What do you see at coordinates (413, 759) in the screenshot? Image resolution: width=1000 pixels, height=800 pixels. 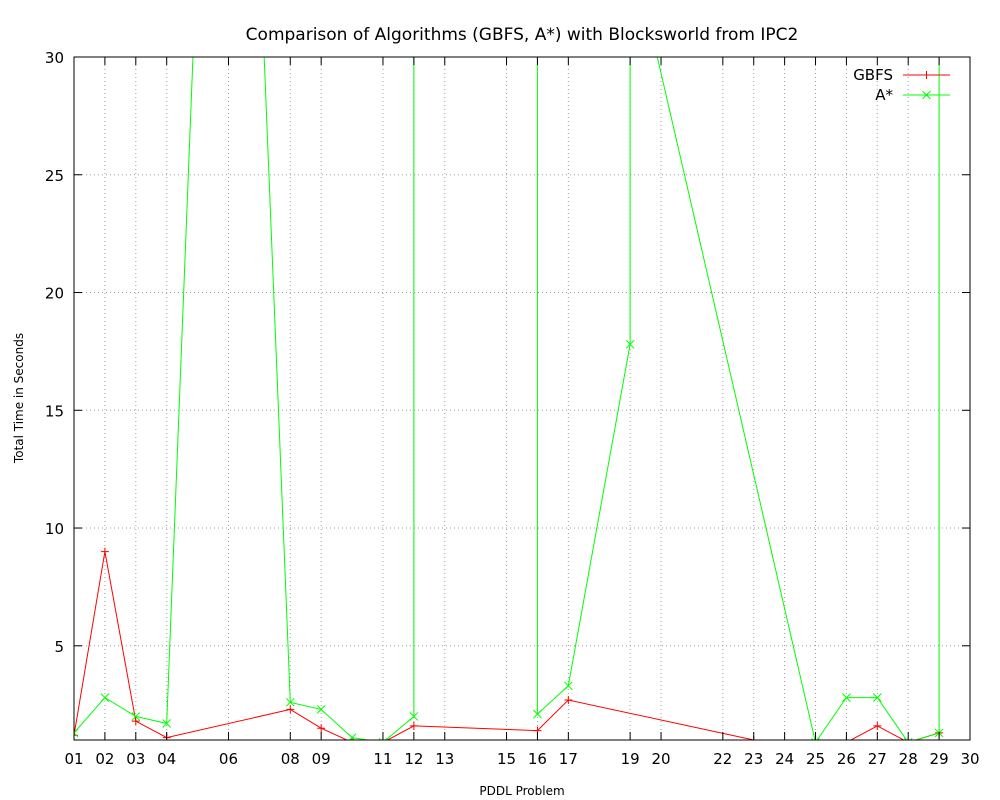 I see `x-tick-label: 12` at bounding box center [413, 759].